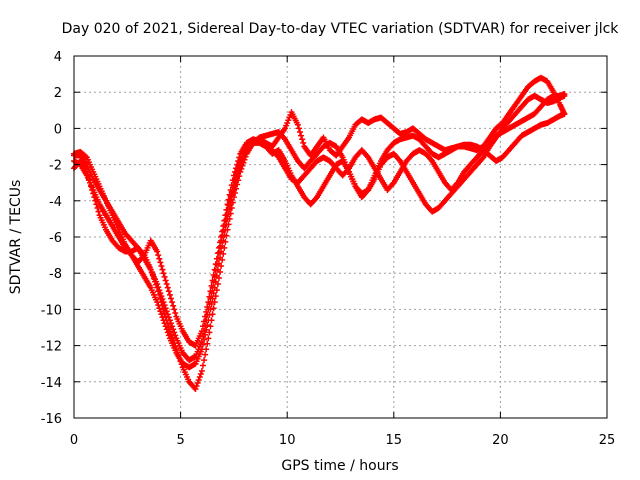 The height and width of the screenshot is (480, 640). Describe the element at coordinates (74, 440) in the screenshot. I see `x-tick-label: 0` at that location.